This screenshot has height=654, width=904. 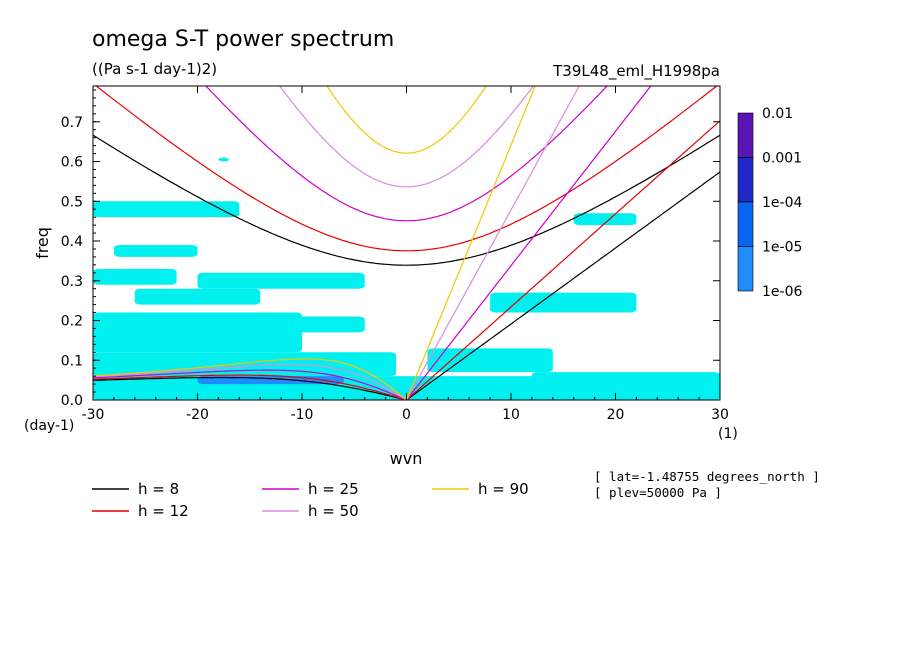 What do you see at coordinates (470, 243) in the screenshot?
I see `curve-kelvin-h90` at bounding box center [470, 243].